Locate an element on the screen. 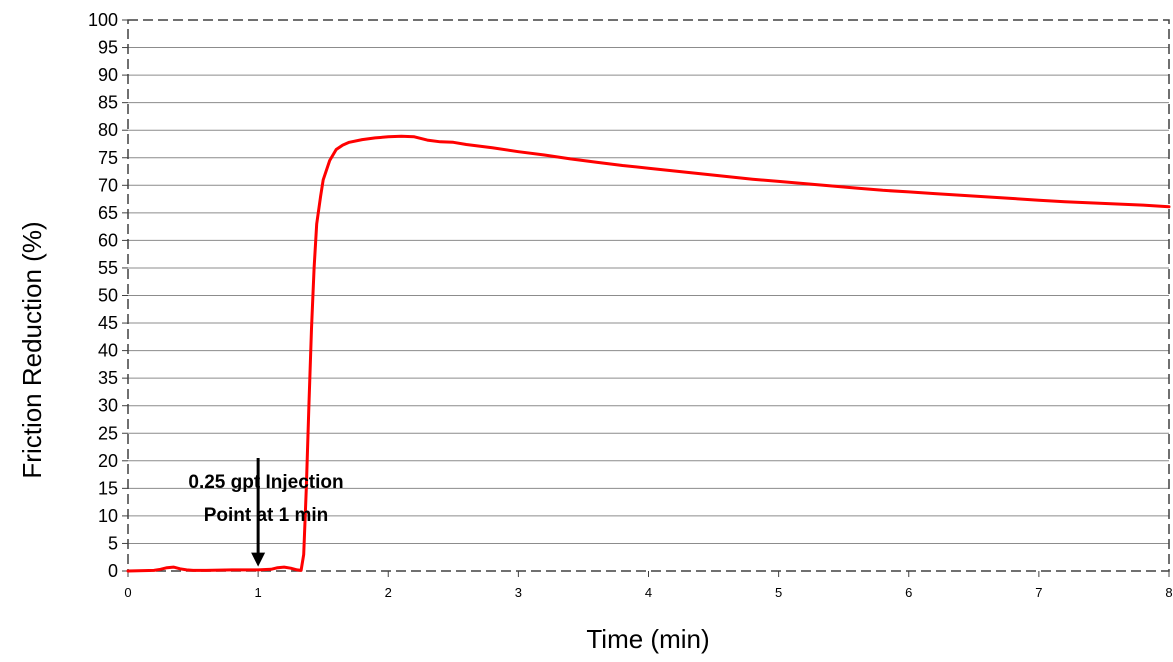 This screenshot has height=662, width=1173. y-tick-label: 60 is located at coordinates (108, 240).